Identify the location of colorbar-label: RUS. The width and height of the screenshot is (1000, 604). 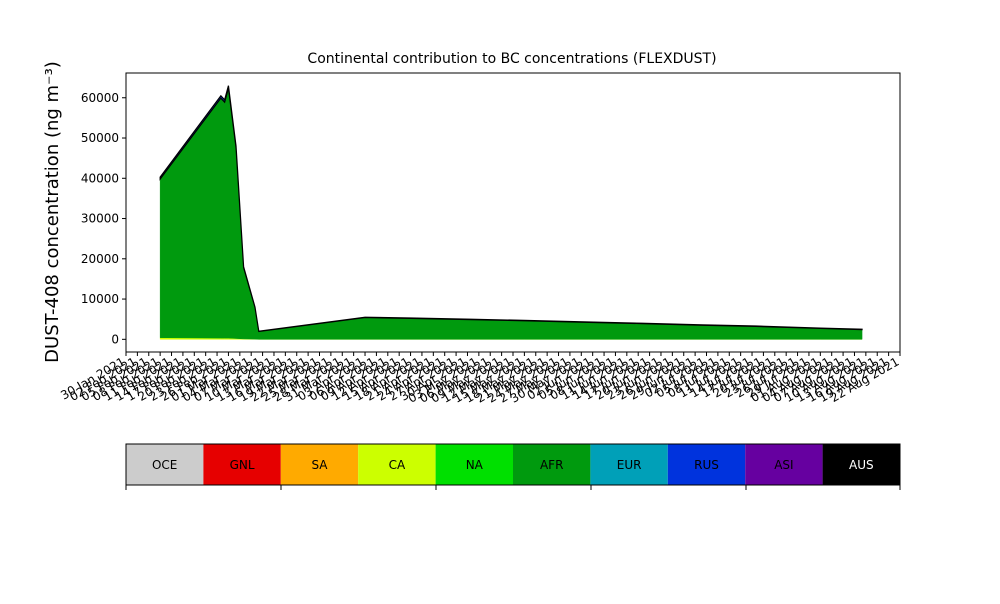
(706, 465).